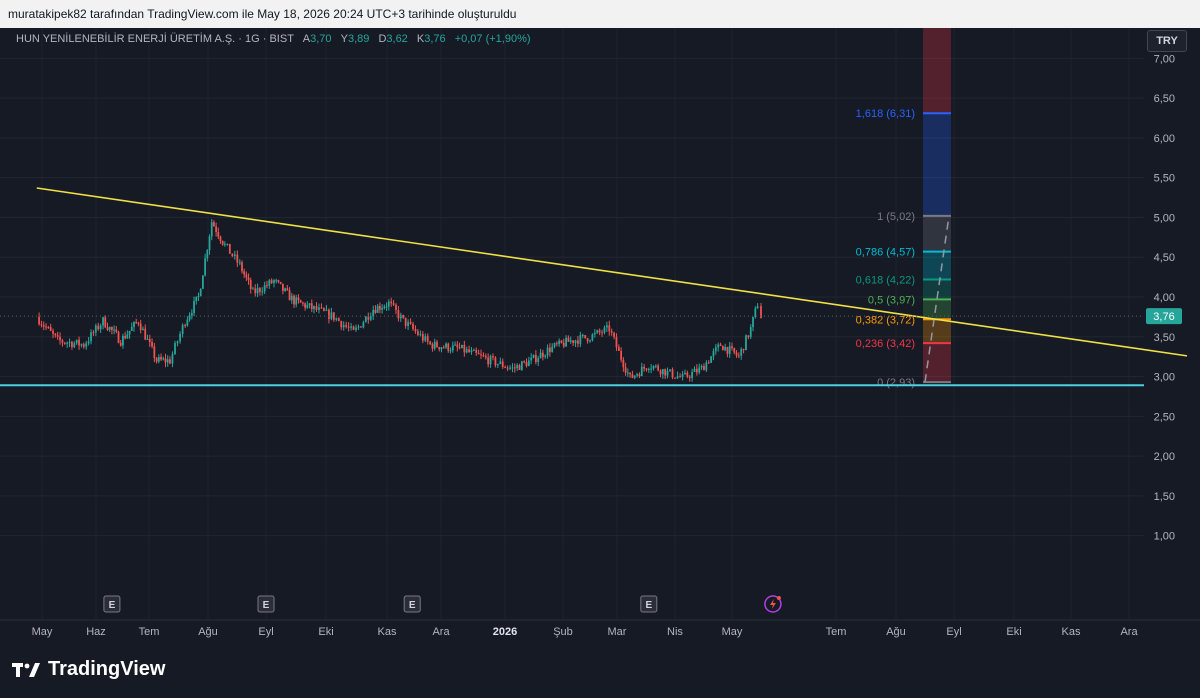 This screenshot has height=698, width=1200. I want to click on fib-level-label: 1,618 (6,31), so click(885, 114).